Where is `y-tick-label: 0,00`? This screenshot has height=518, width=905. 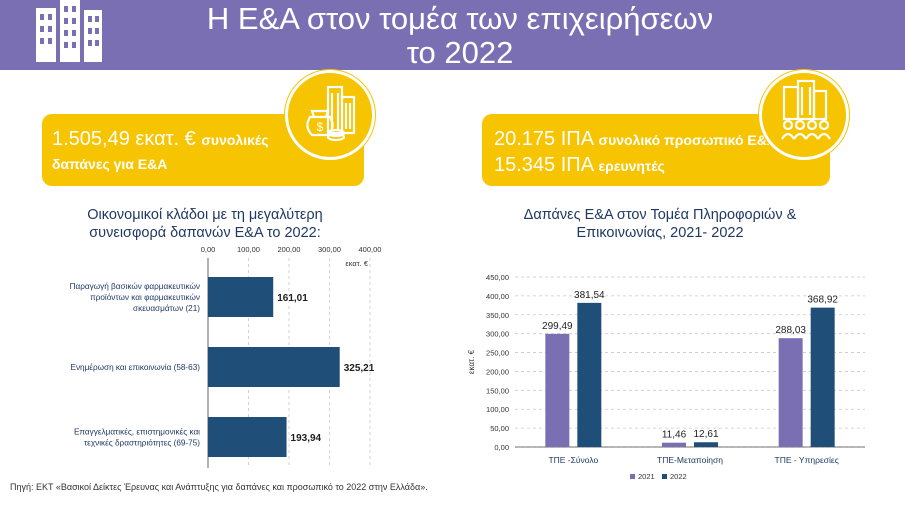
y-tick-label: 0,00 is located at coordinates (501, 447).